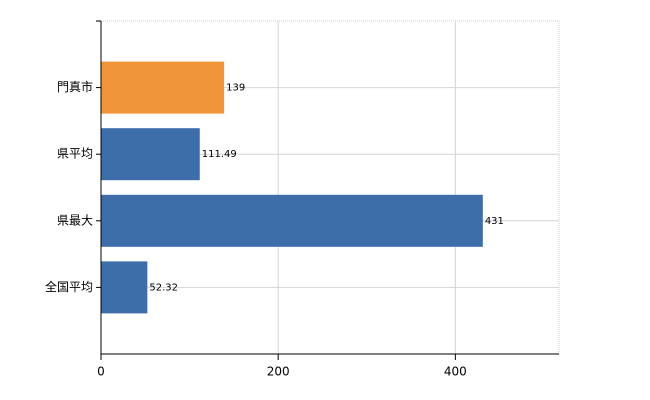  I want to click on y-tick-label: 県最大, so click(75, 220).